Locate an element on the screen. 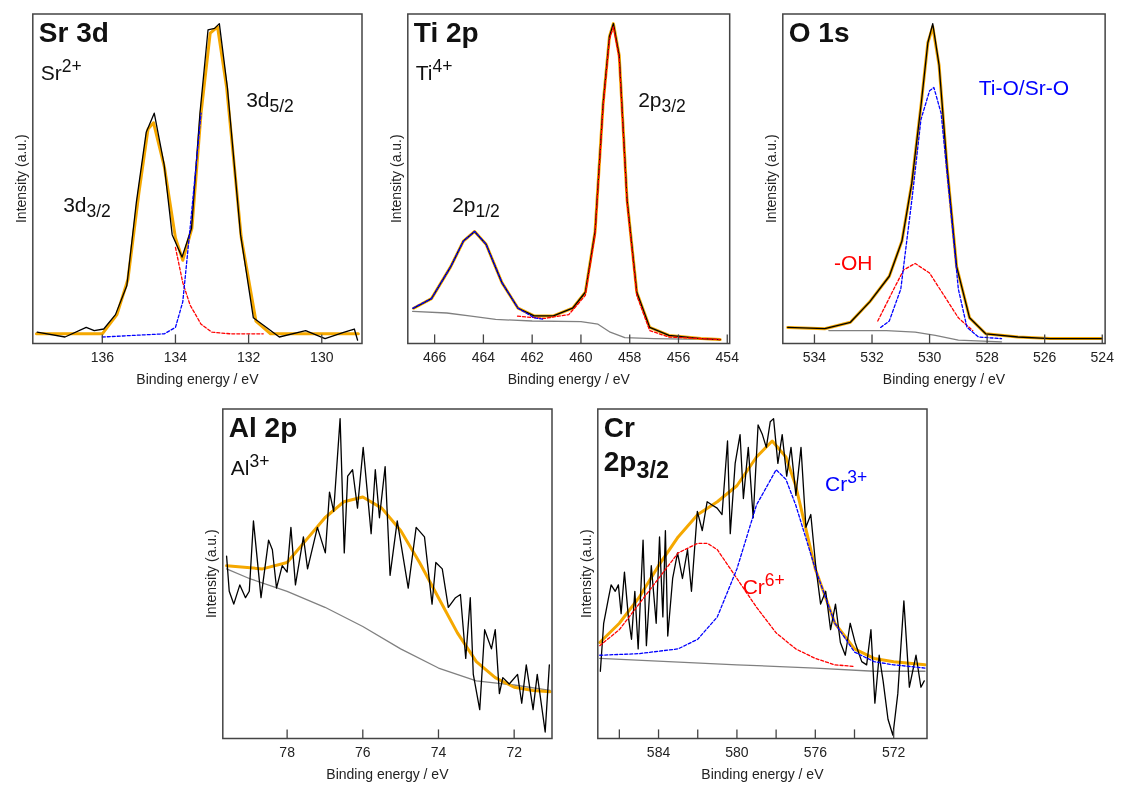 This screenshot has height=794, width=1131. x-tick-label: 72 is located at coordinates (514, 751).